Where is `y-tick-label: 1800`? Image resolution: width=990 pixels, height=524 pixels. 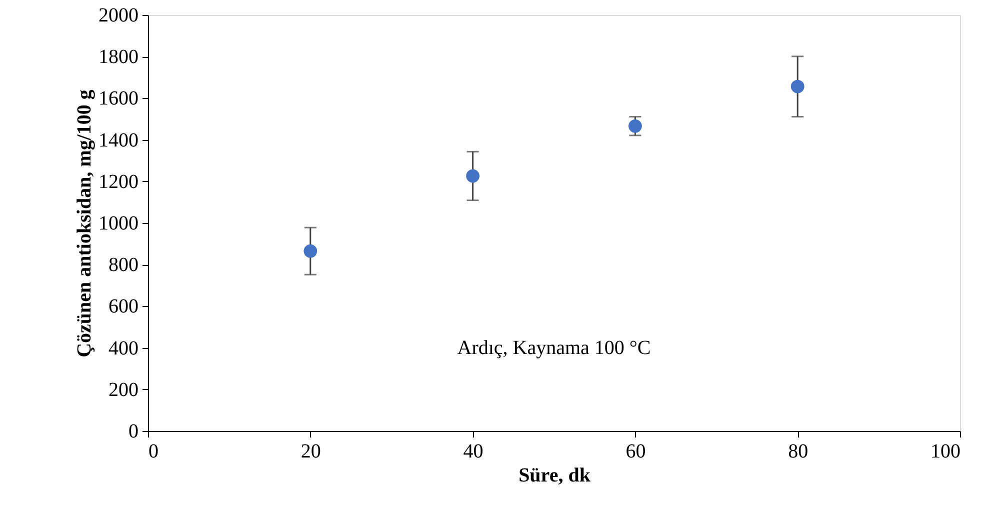 y-tick-label: 1800 is located at coordinates (118, 57).